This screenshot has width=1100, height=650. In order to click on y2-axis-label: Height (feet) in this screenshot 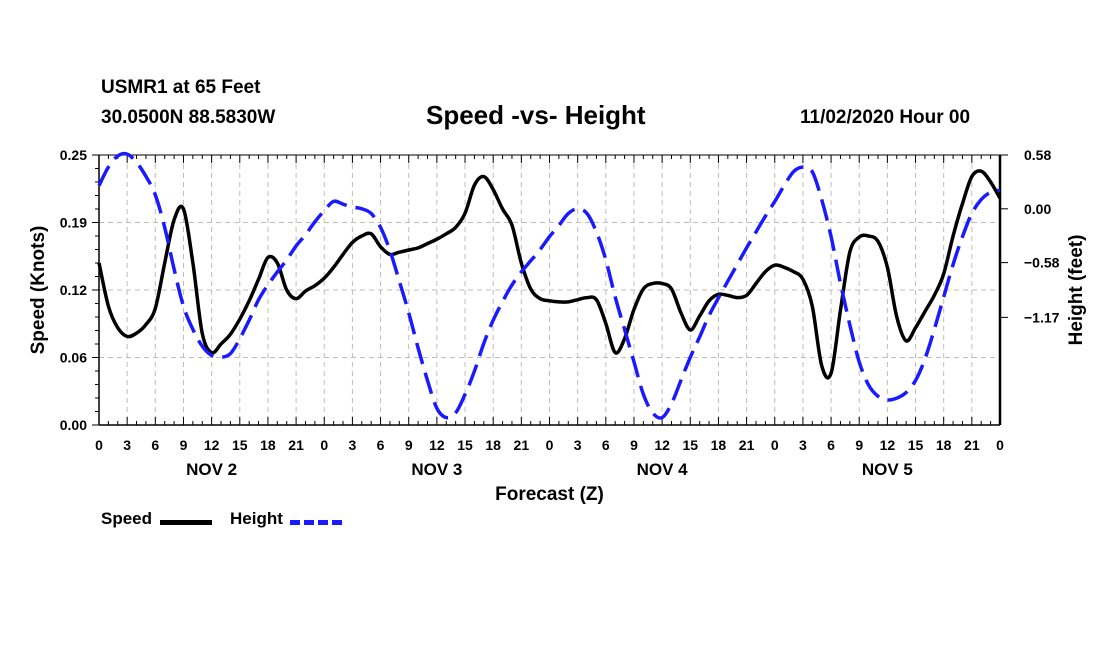, I will do `click(1076, 290)`.